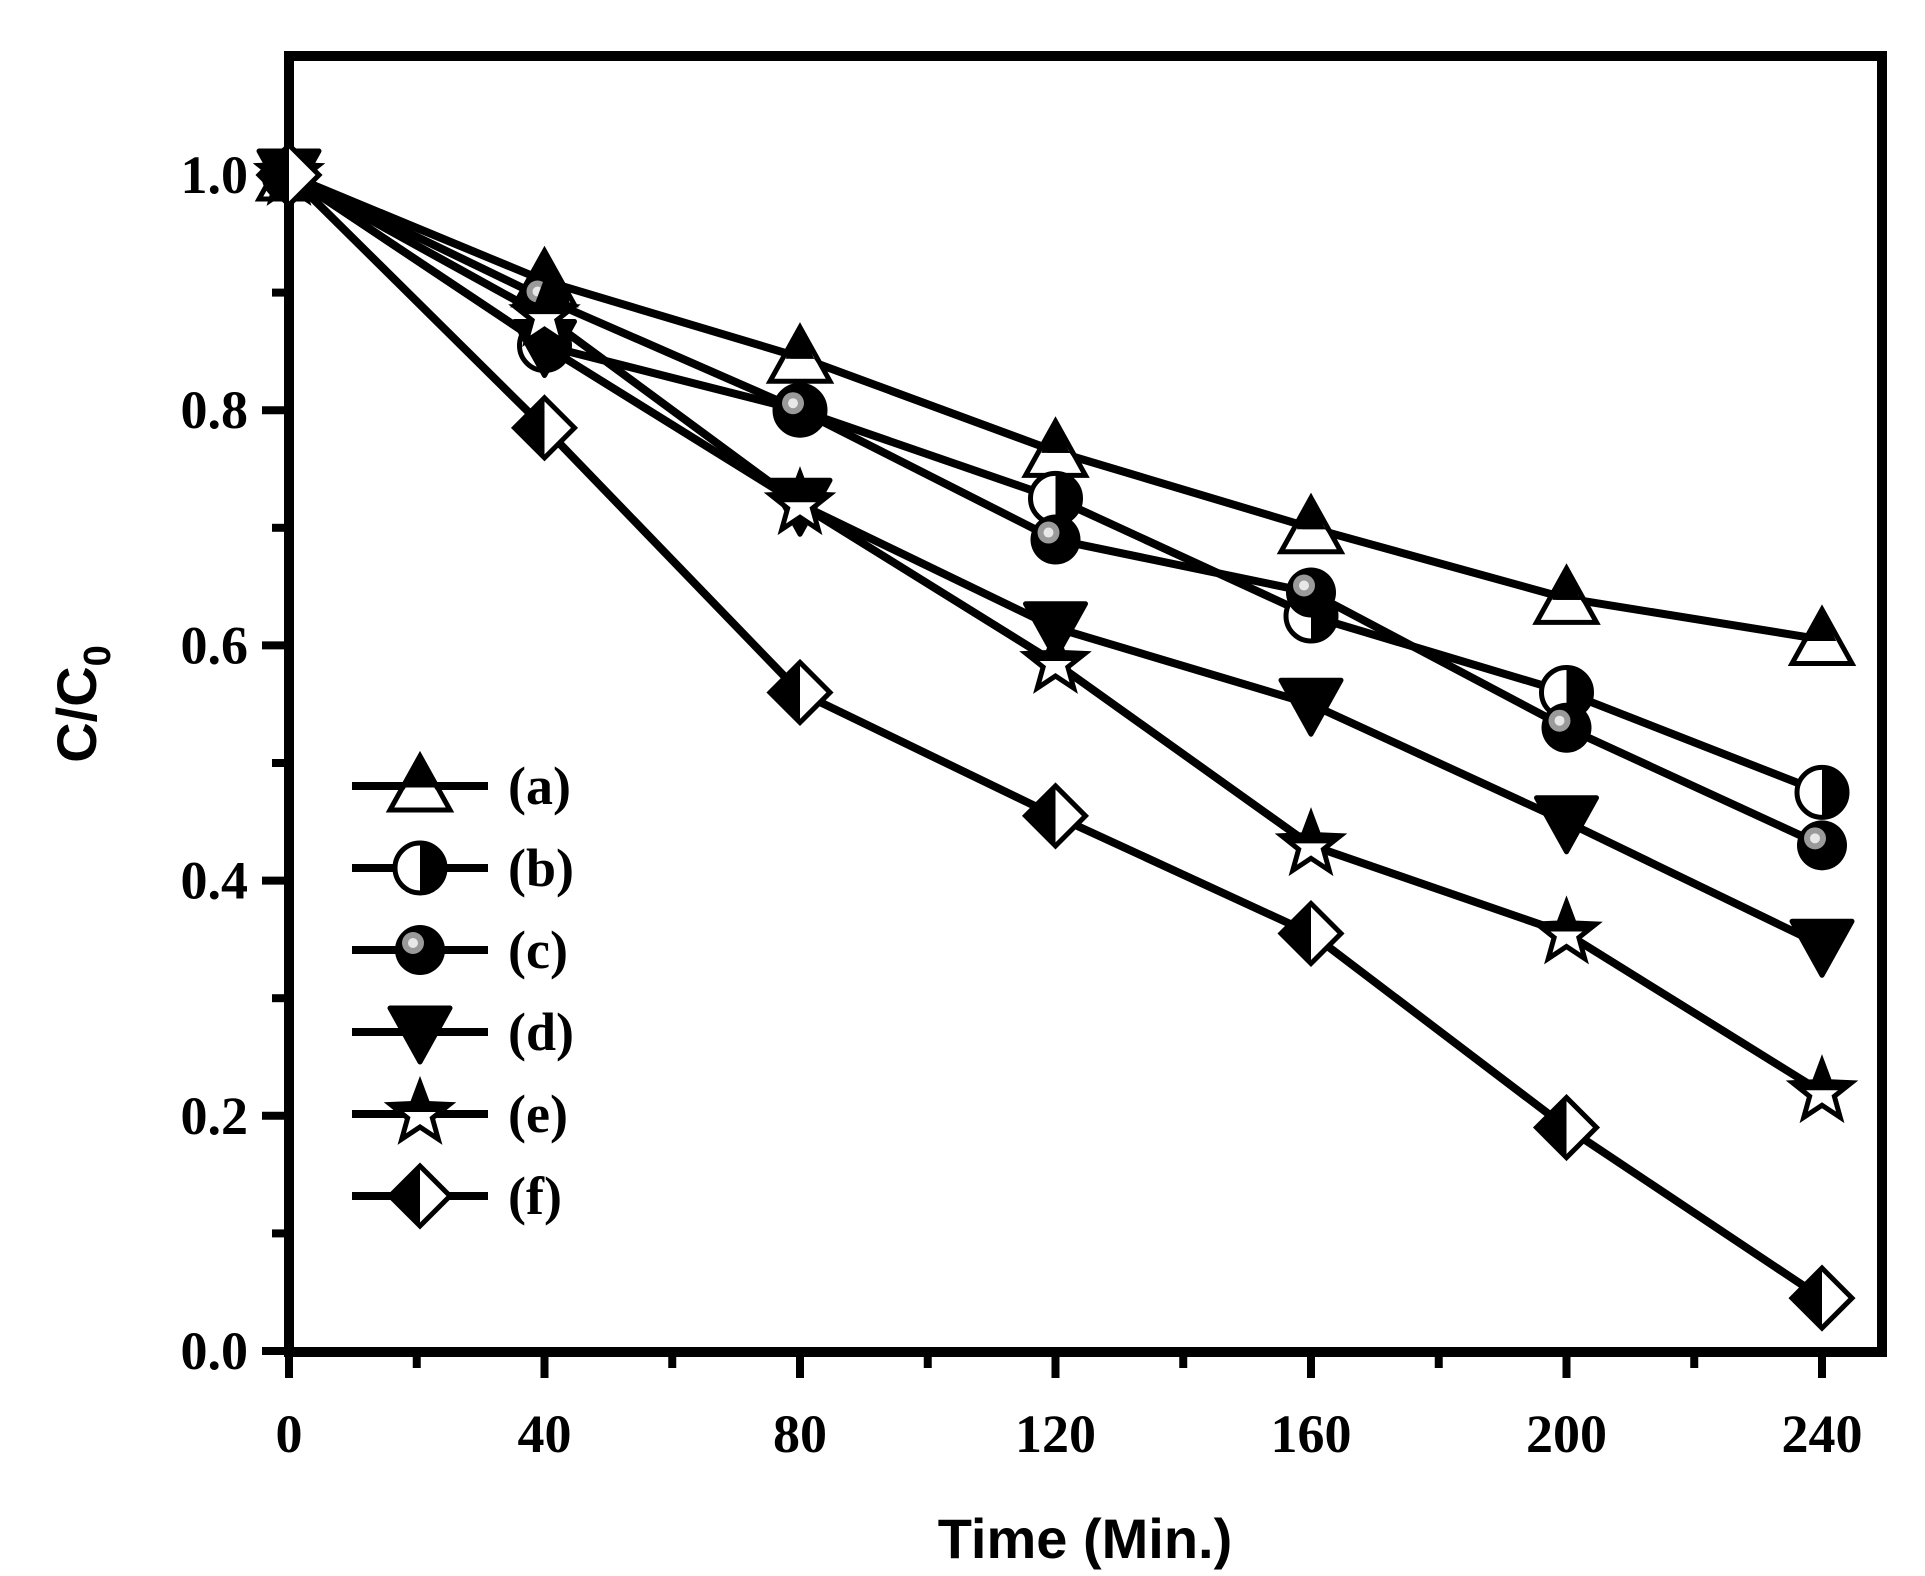 This screenshot has height=1576, width=1925. I want to click on x-tick-label: 240, so click(1822, 1434).